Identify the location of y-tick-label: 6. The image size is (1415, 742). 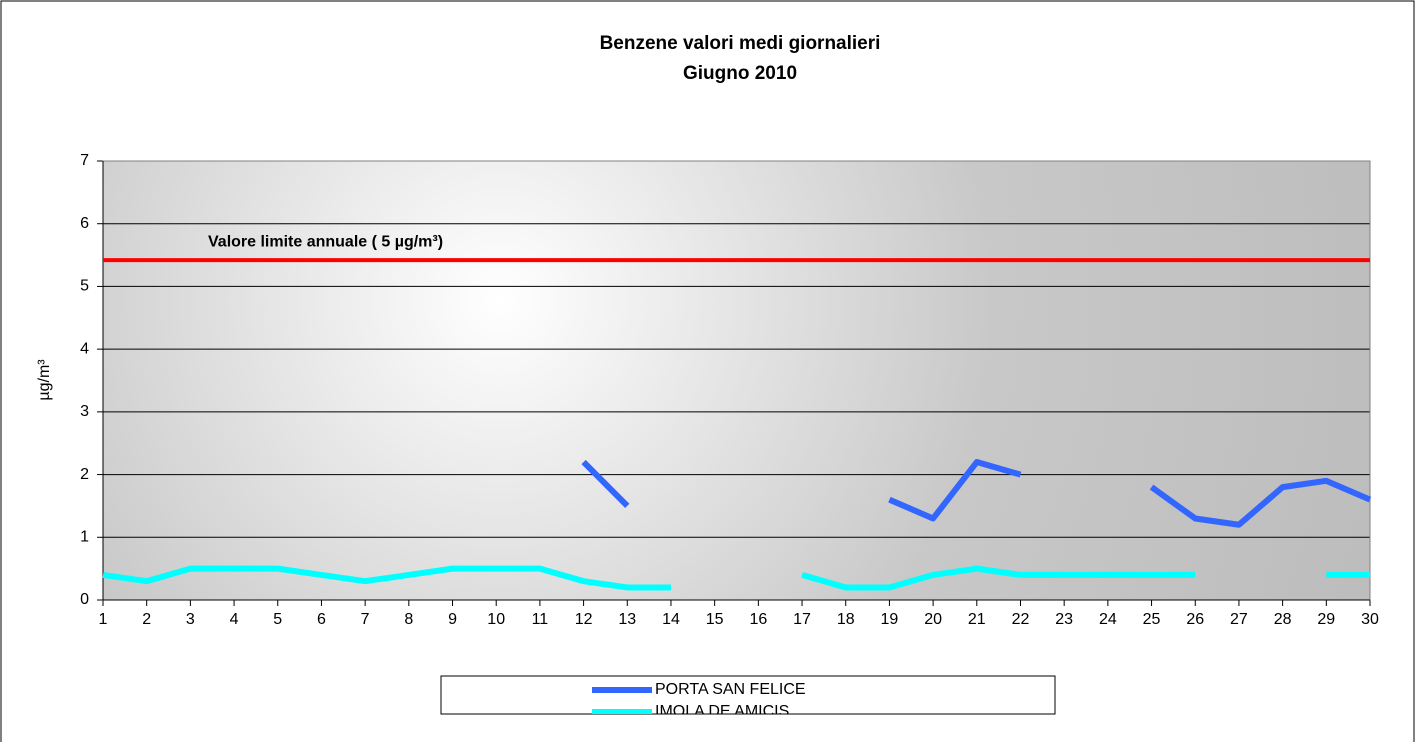
(84, 223).